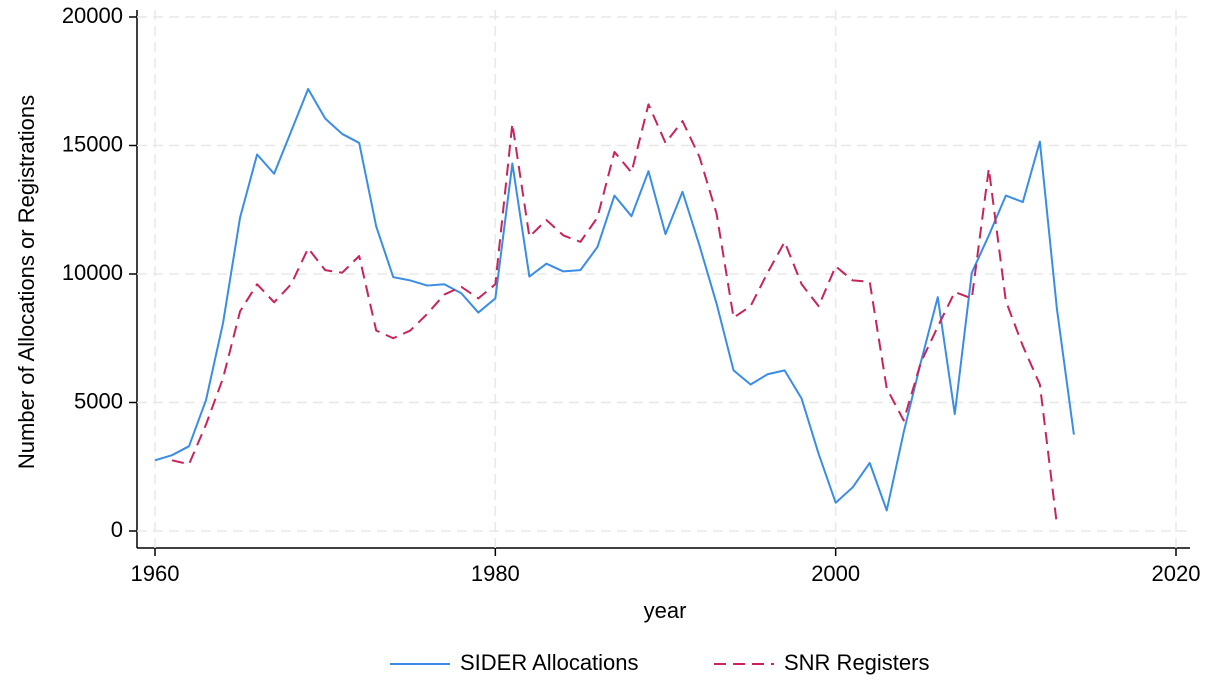  Describe the element at coordinates (665, 610) in the screenshot. I see `x-axis-label: year` at that location.